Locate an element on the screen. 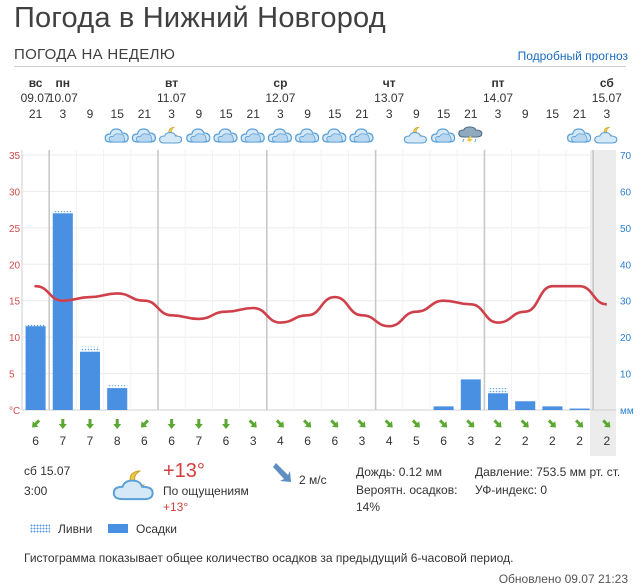 The width and height of the screenshot is (640, 588). right-axis-tick: 70 is located at coordinates (626, 156).